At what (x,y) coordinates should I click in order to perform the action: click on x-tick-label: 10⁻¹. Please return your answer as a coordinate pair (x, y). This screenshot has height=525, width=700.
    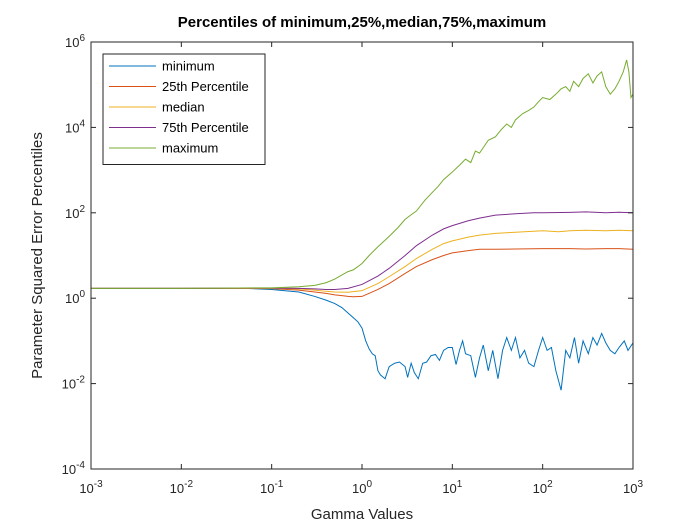
    Looking at the image, I should click on (272, 487).